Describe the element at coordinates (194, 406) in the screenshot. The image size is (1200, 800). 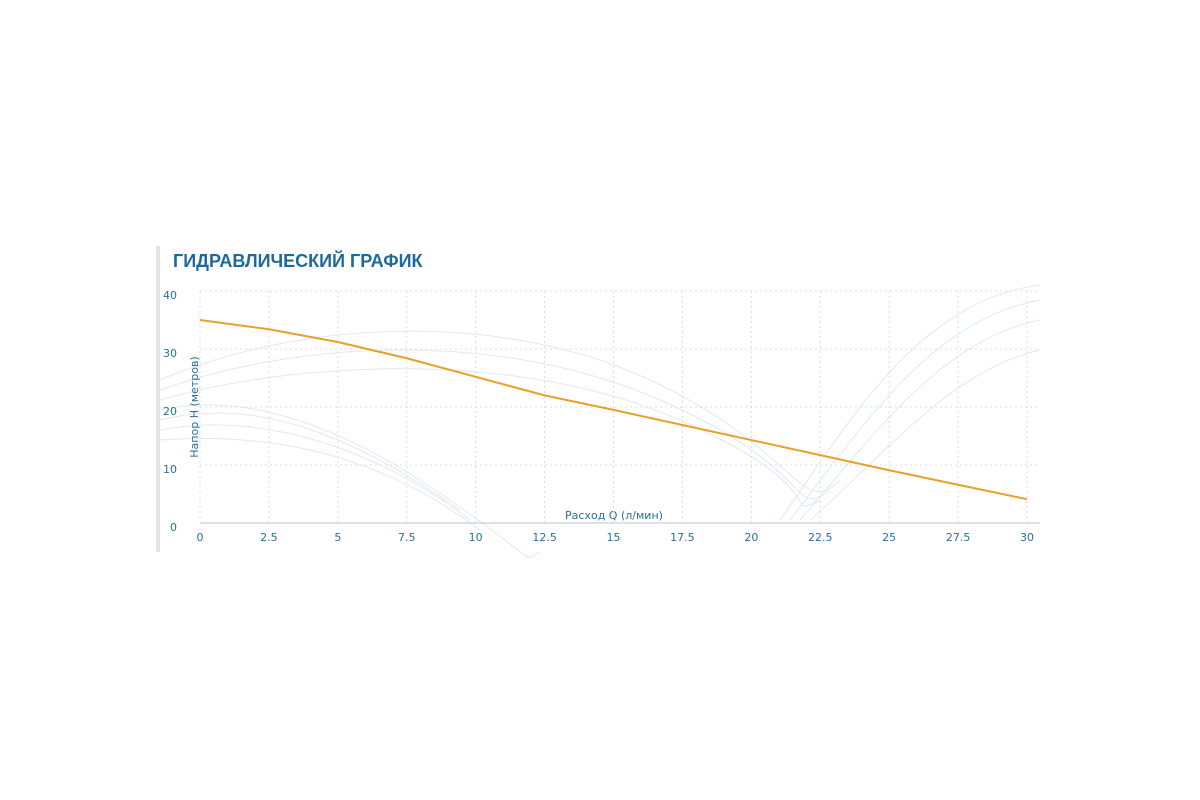
I see `y-axis-label: Напор Н (метров)` at that location.